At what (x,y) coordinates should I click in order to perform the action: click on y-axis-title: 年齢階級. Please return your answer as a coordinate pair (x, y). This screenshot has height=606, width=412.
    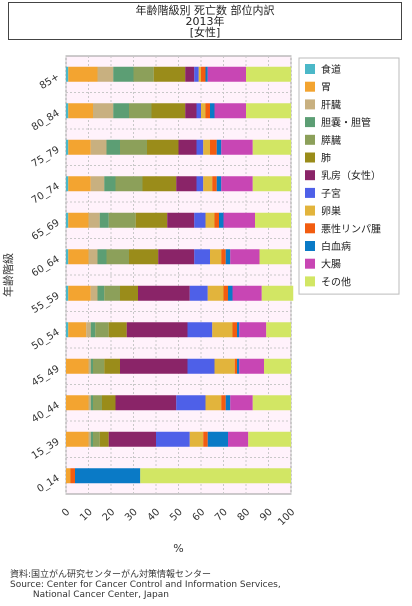
    Looking at the image, I should click on (8, 275).